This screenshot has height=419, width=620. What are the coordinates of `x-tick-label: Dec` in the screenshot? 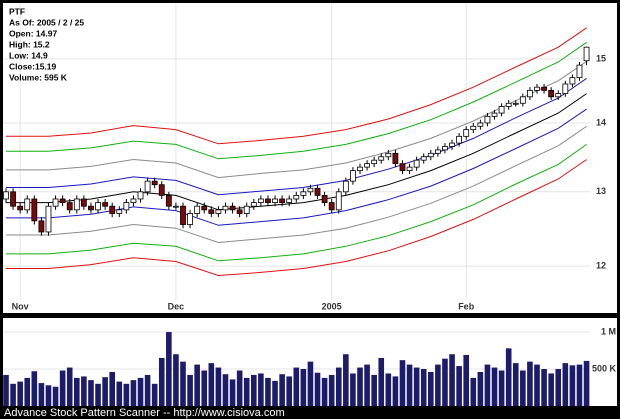 It's located at (176, 306).